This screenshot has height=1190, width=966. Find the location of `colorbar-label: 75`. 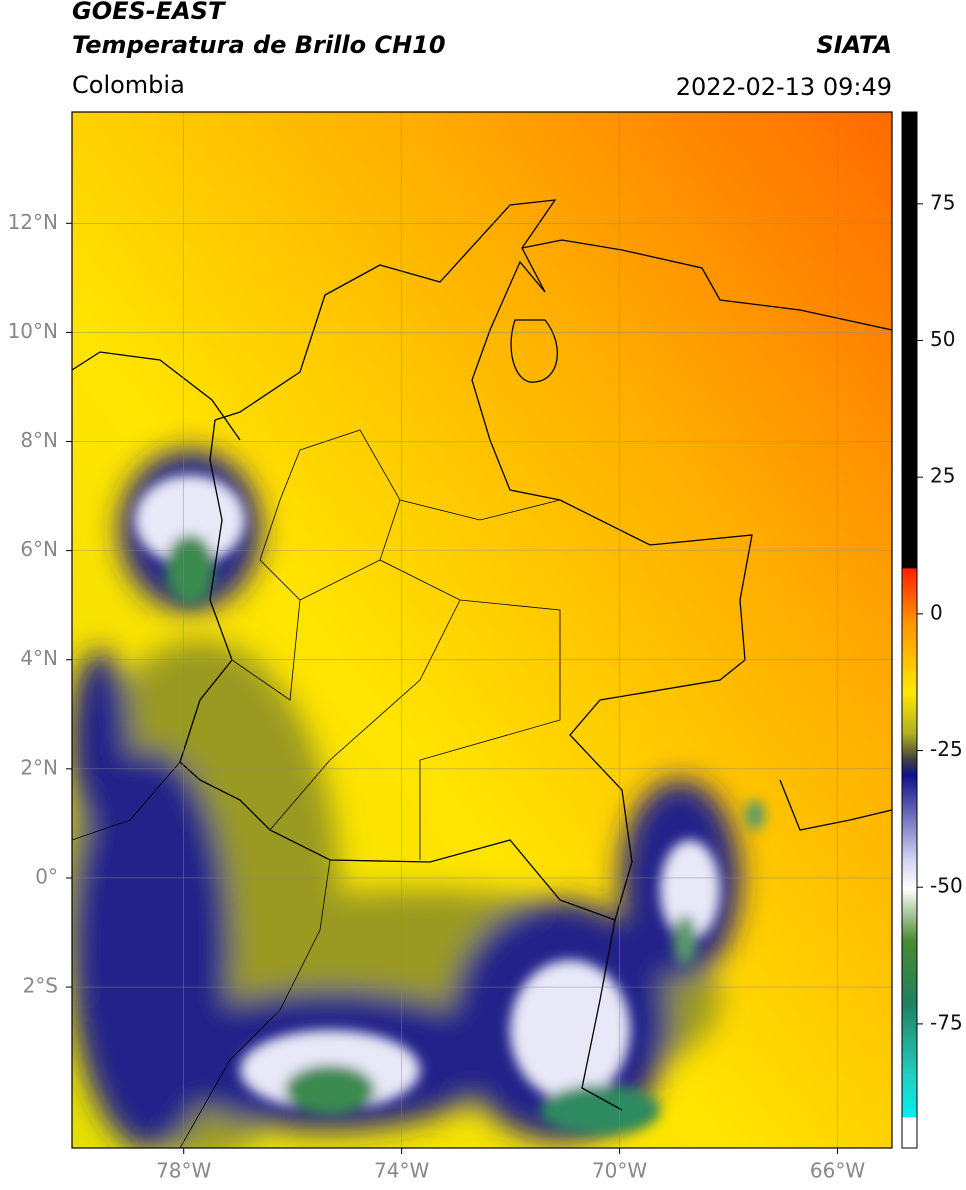

colorbar-label: 75 is located at coordinates (942, 202).